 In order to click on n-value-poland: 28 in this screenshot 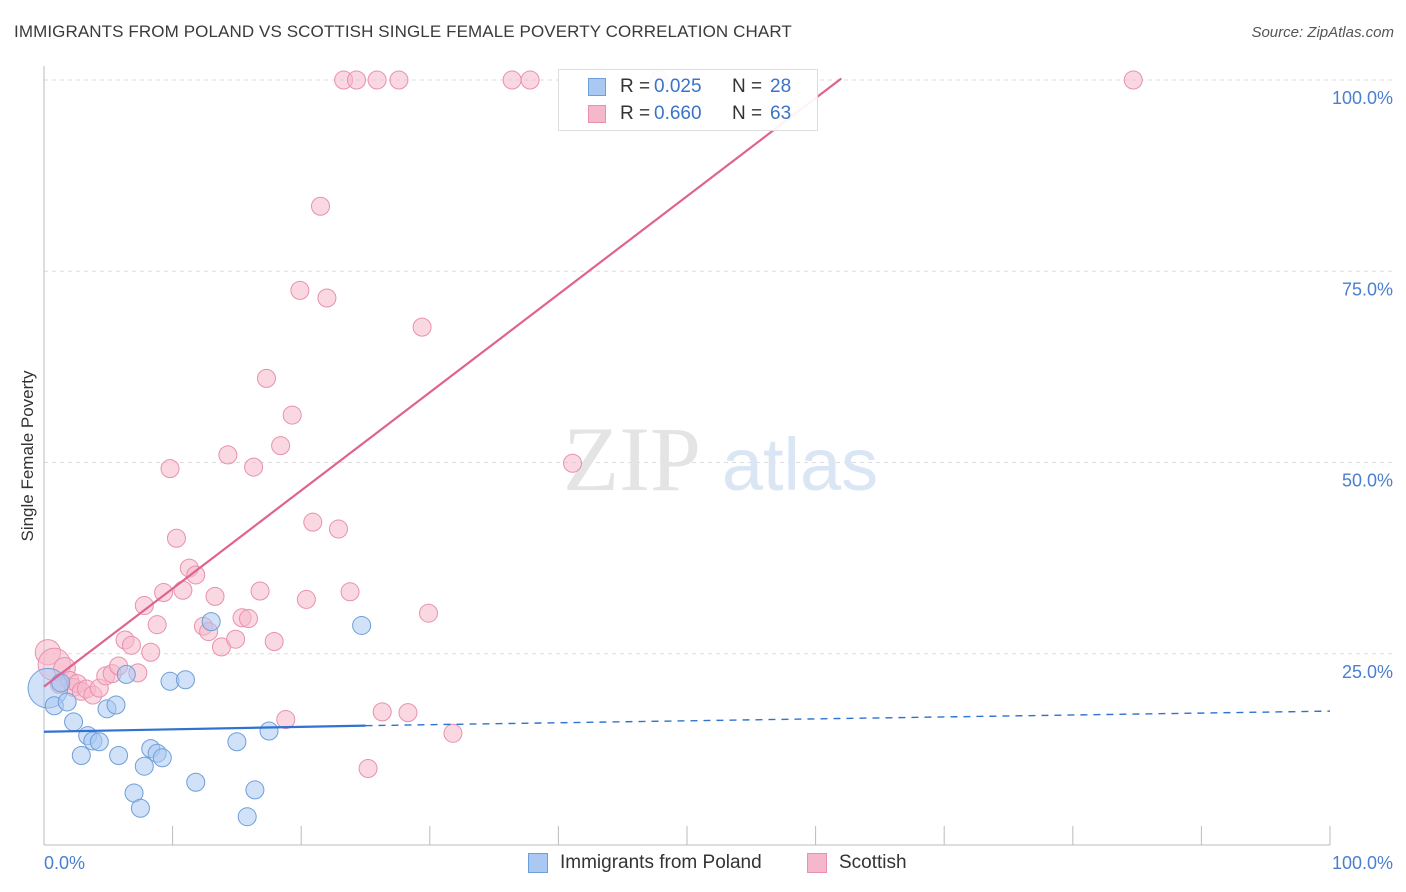, I will do `click(781, 86)`.